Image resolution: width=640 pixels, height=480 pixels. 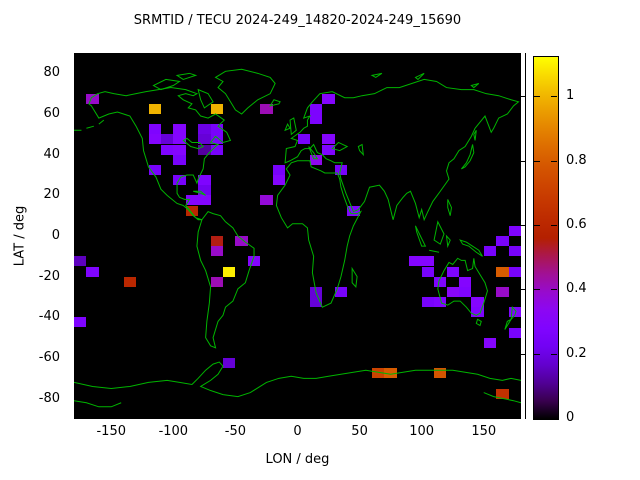 I want to click on coast-black-sea, so click(x=339, y=146).